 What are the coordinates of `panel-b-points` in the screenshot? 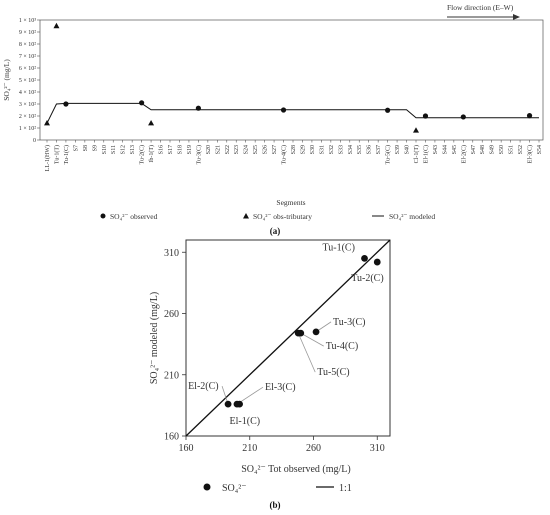 It's located at (302, 331).